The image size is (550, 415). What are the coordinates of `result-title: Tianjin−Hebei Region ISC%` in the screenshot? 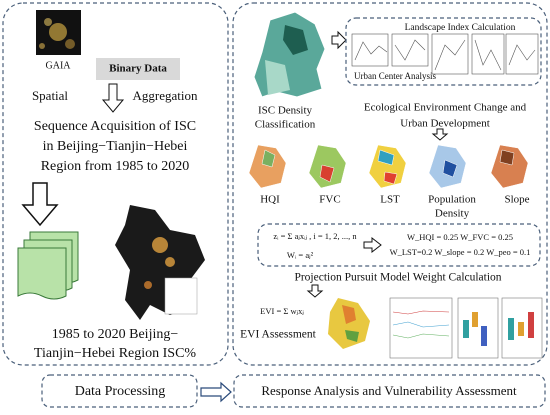 It's located at (115, 353).